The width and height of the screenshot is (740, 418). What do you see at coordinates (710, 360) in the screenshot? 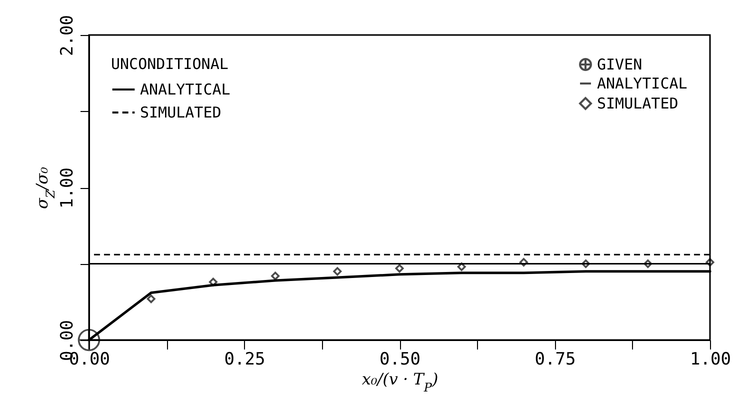
I see `x-tick-label: 1.00` at bounding box center [710, 360].